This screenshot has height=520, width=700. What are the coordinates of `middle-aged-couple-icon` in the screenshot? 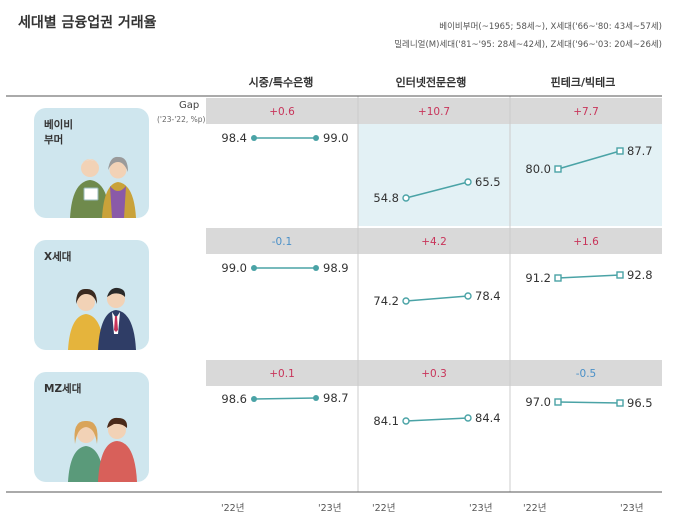 It's located at (102, 318).